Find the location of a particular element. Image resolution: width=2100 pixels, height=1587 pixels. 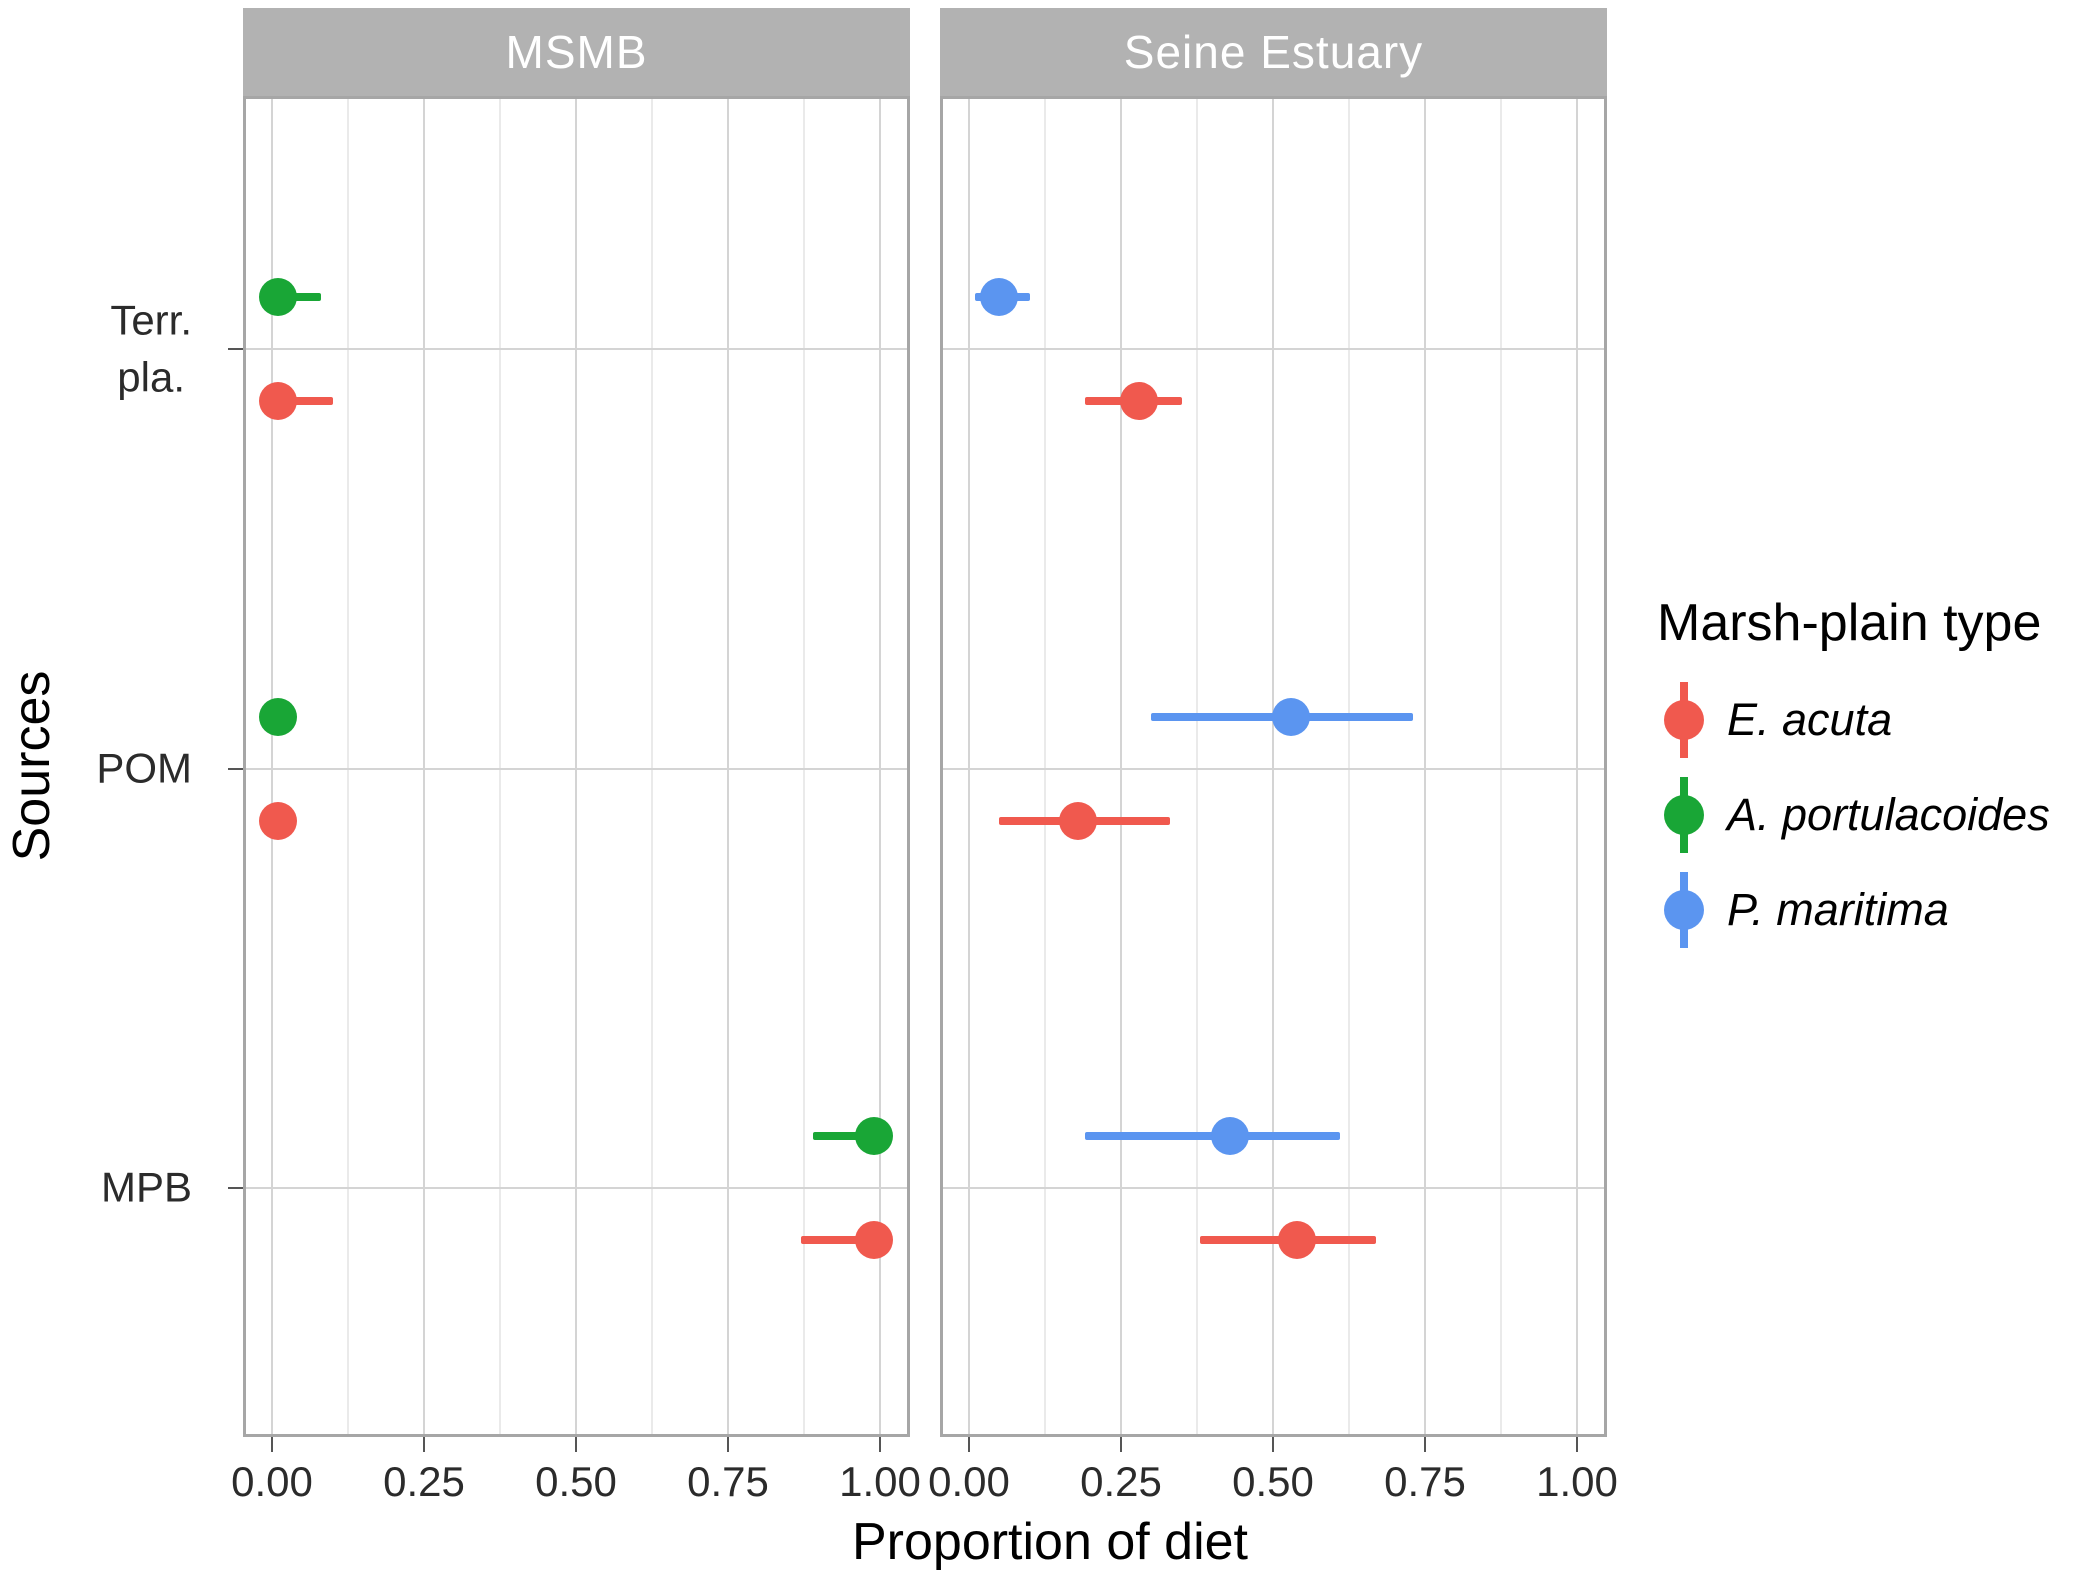

legend-entry-label: A. portulacoides is located at coordinates (1888, 814).